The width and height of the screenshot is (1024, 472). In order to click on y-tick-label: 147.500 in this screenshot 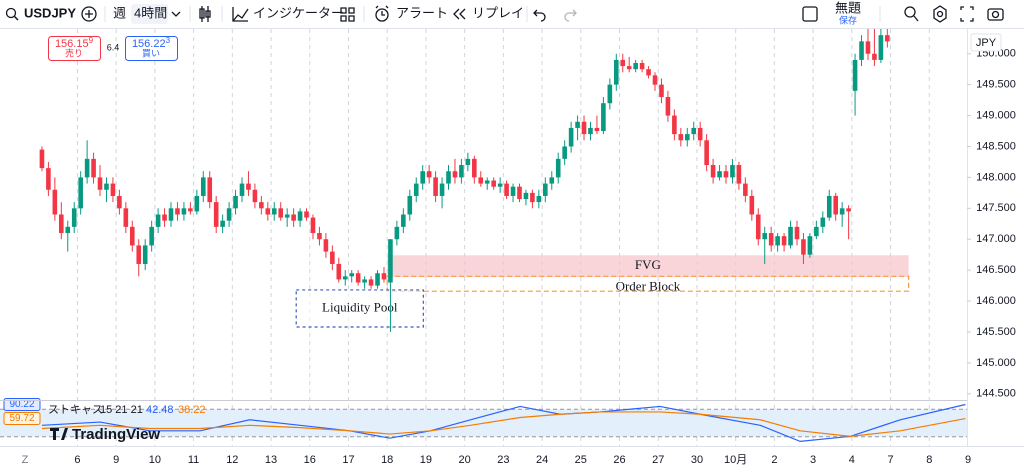, I will do `click(996, 208)`.